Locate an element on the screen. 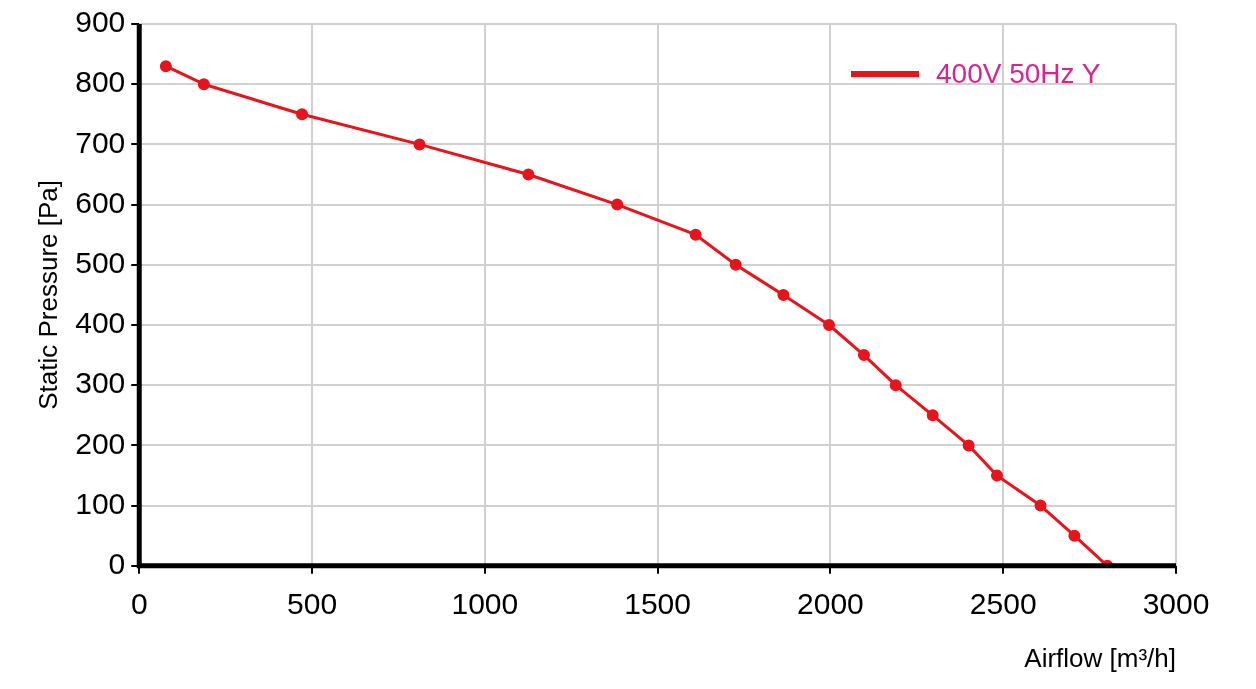  y-axis-title: Static Pressure [Pa] is located at coordinates (47, 295).